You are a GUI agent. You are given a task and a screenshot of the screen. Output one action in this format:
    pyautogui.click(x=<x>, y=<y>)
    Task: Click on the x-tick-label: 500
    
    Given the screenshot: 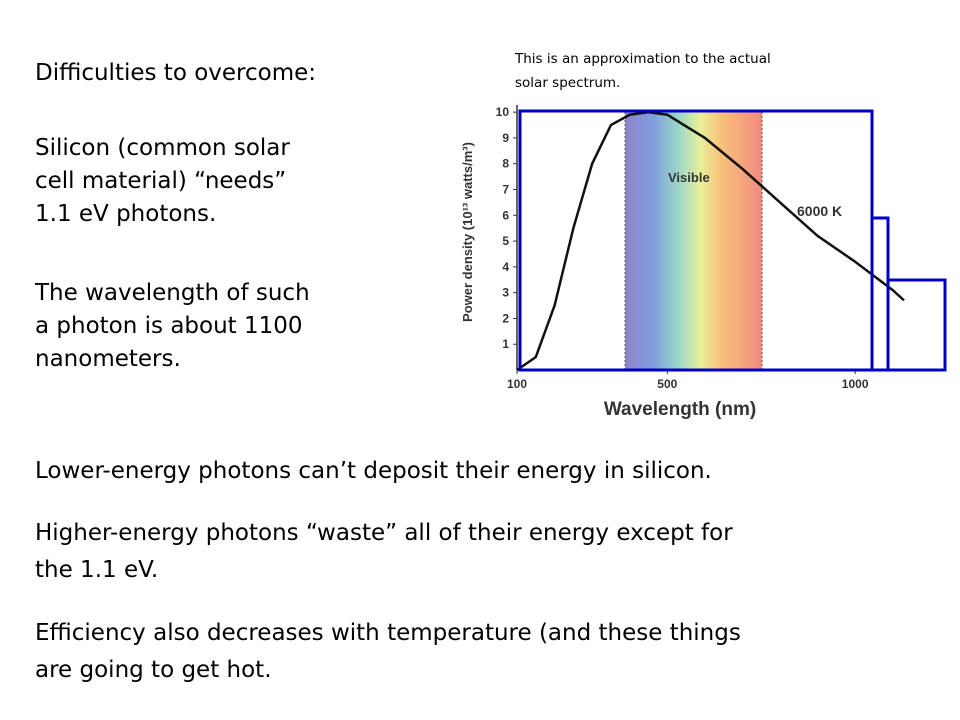 What is the action you would take?
    pyautogui.click(x=667, y=384)
    